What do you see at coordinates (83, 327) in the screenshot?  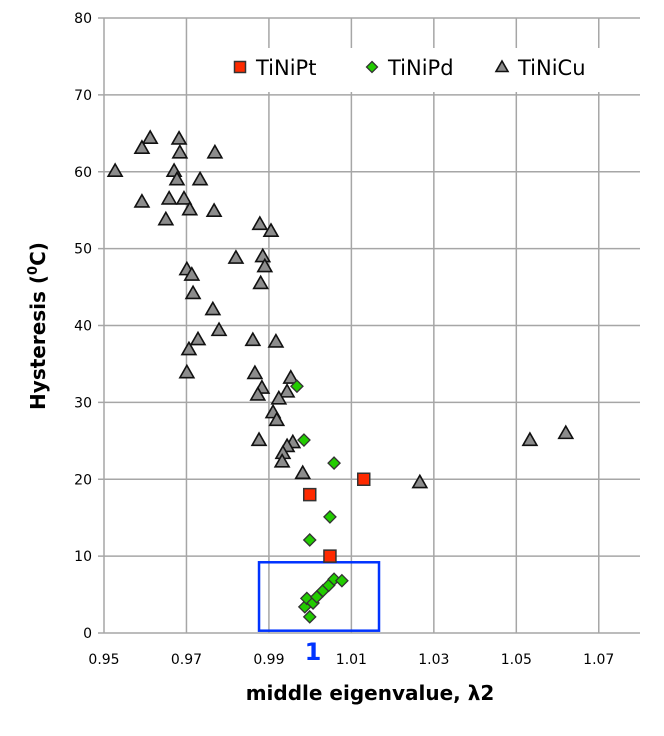 I see `y-tick-label: 40` at bounding box center [83, 327].